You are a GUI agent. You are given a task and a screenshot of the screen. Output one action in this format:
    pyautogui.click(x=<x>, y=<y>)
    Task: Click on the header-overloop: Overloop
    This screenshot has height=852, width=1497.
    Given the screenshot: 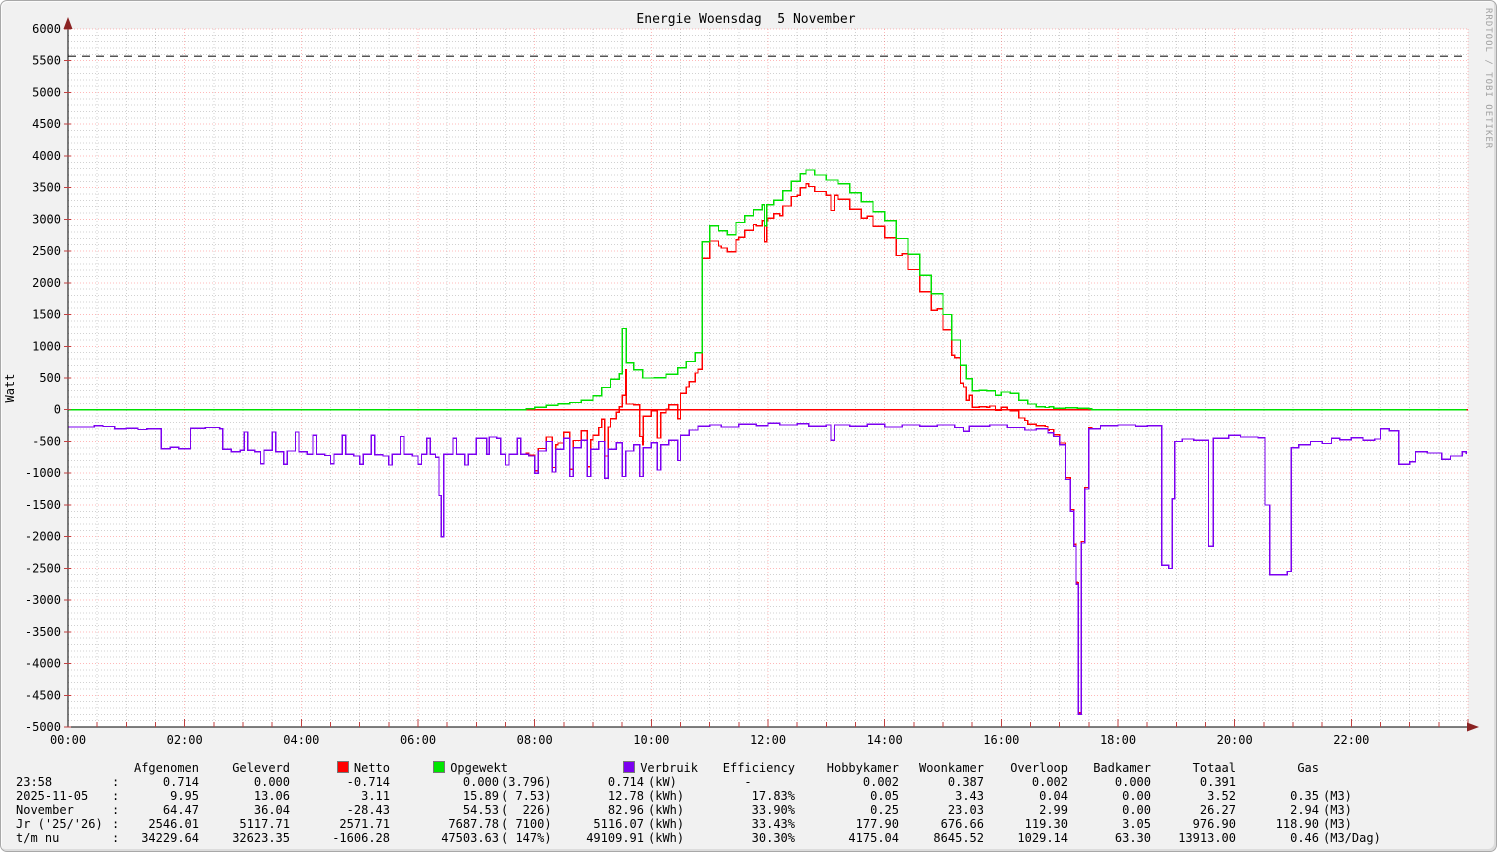 What is the action you would take?
    pyautogui.click(x=1028, y=768)
    